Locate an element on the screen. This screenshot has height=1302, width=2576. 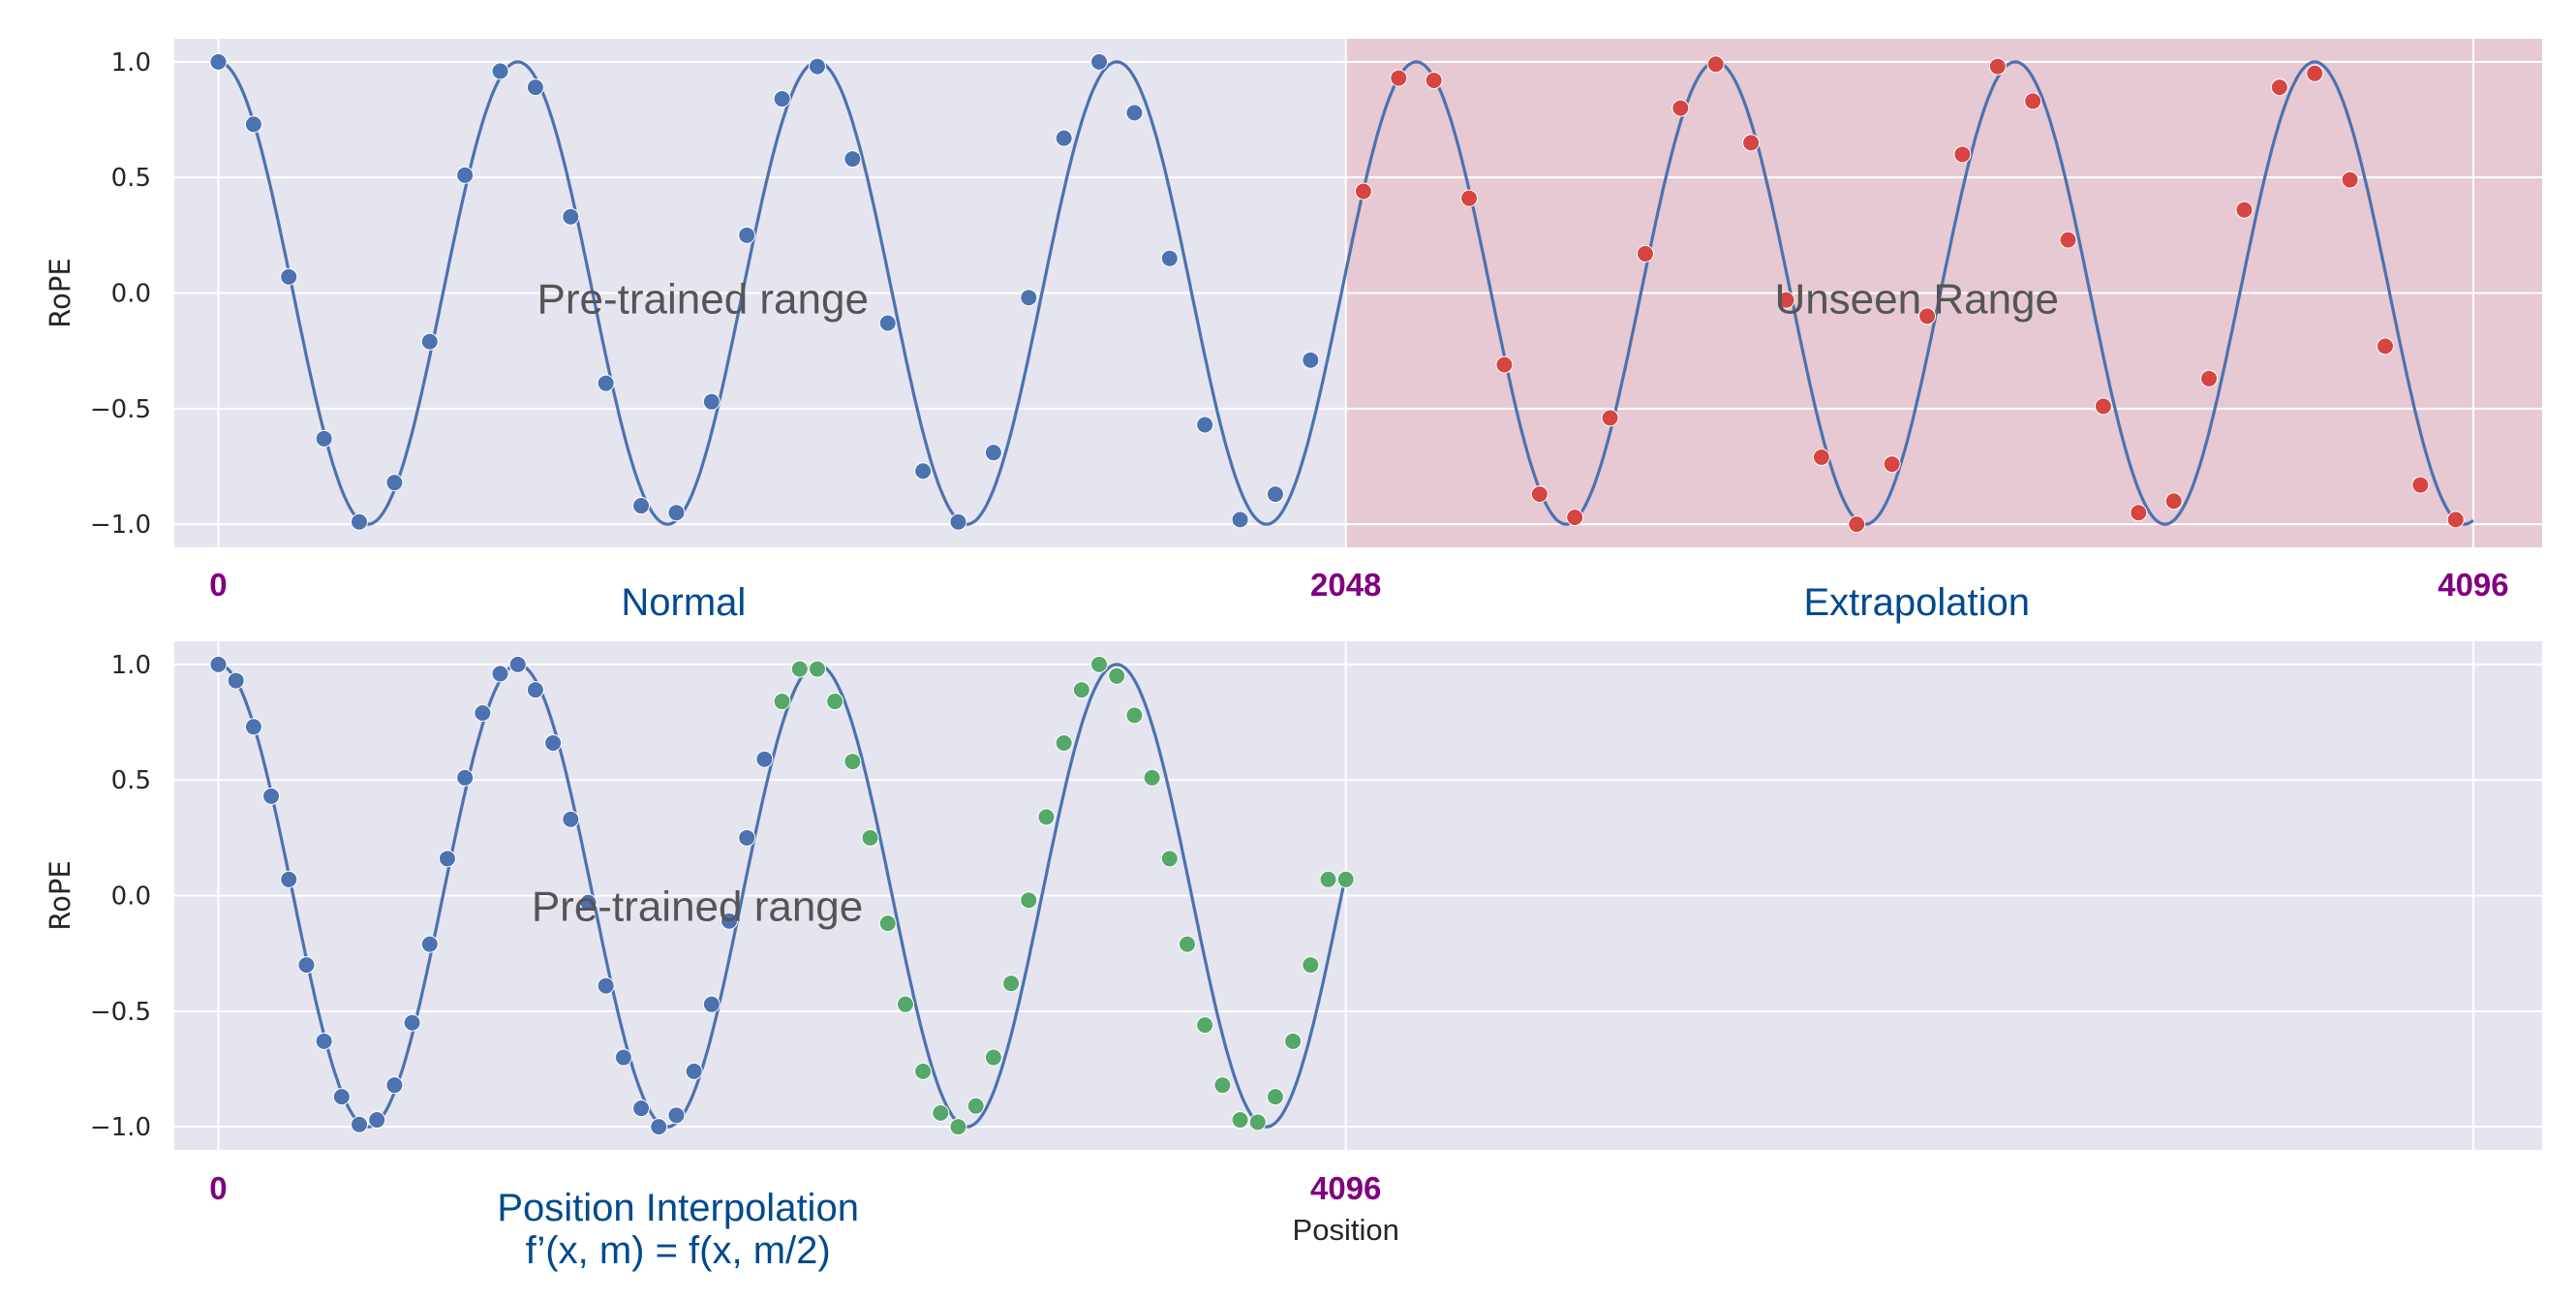
bottom-y-ticks: 1.0 0.5 0.0 −0.5 −1.0 is located at coordinates (120, 896).